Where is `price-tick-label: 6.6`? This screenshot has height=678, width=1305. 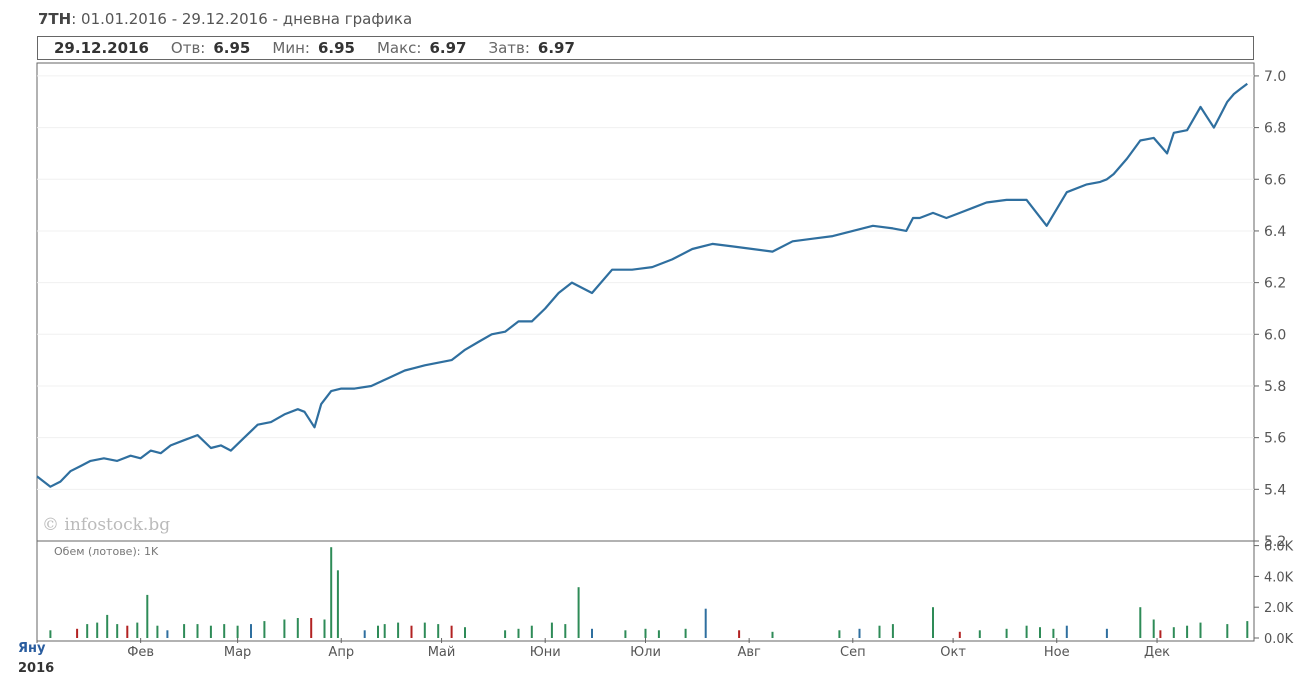
price-tick-label: 6.6 is located at coordinates (1275, 180).